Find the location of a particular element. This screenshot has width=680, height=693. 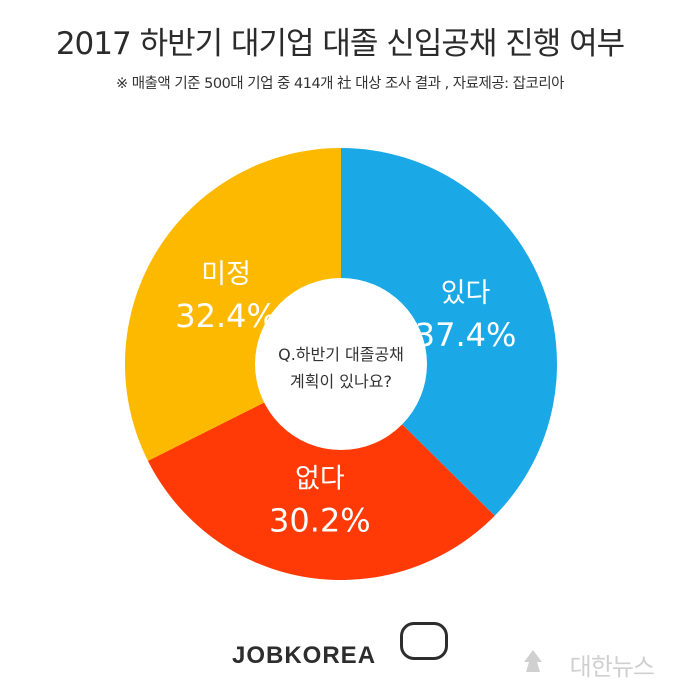

slice-category-label: 있다 is located at coordinates (466, 293).